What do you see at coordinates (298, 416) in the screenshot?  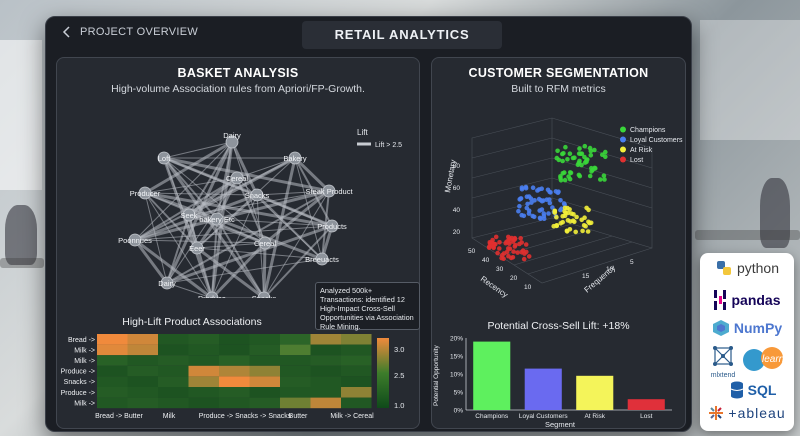 I see `heatmap-col-label: Butter` at bounding box center [298, 416].